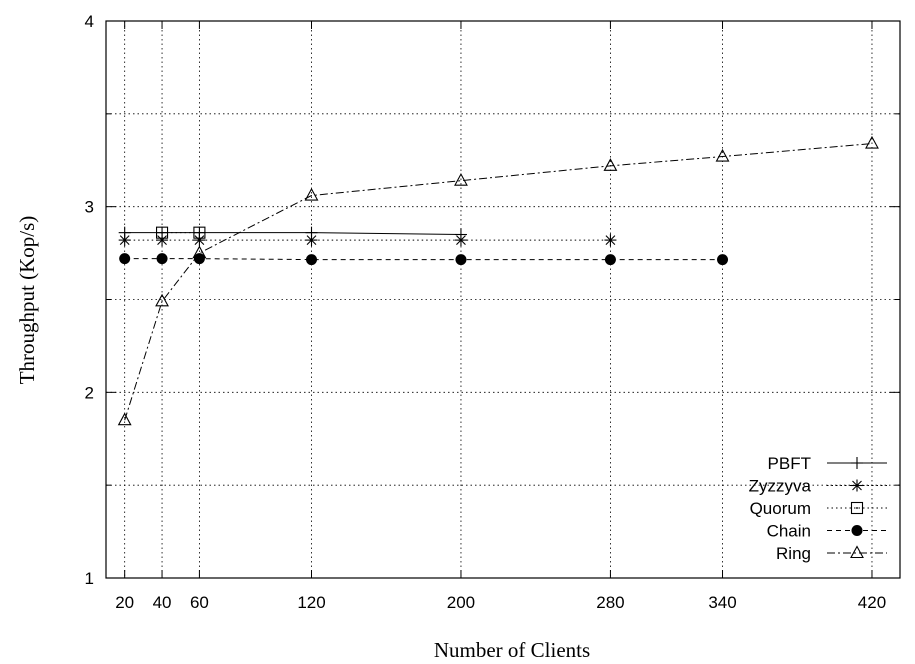 The image size is (915, 664). I want to click on series-chain, so click(424, 259).